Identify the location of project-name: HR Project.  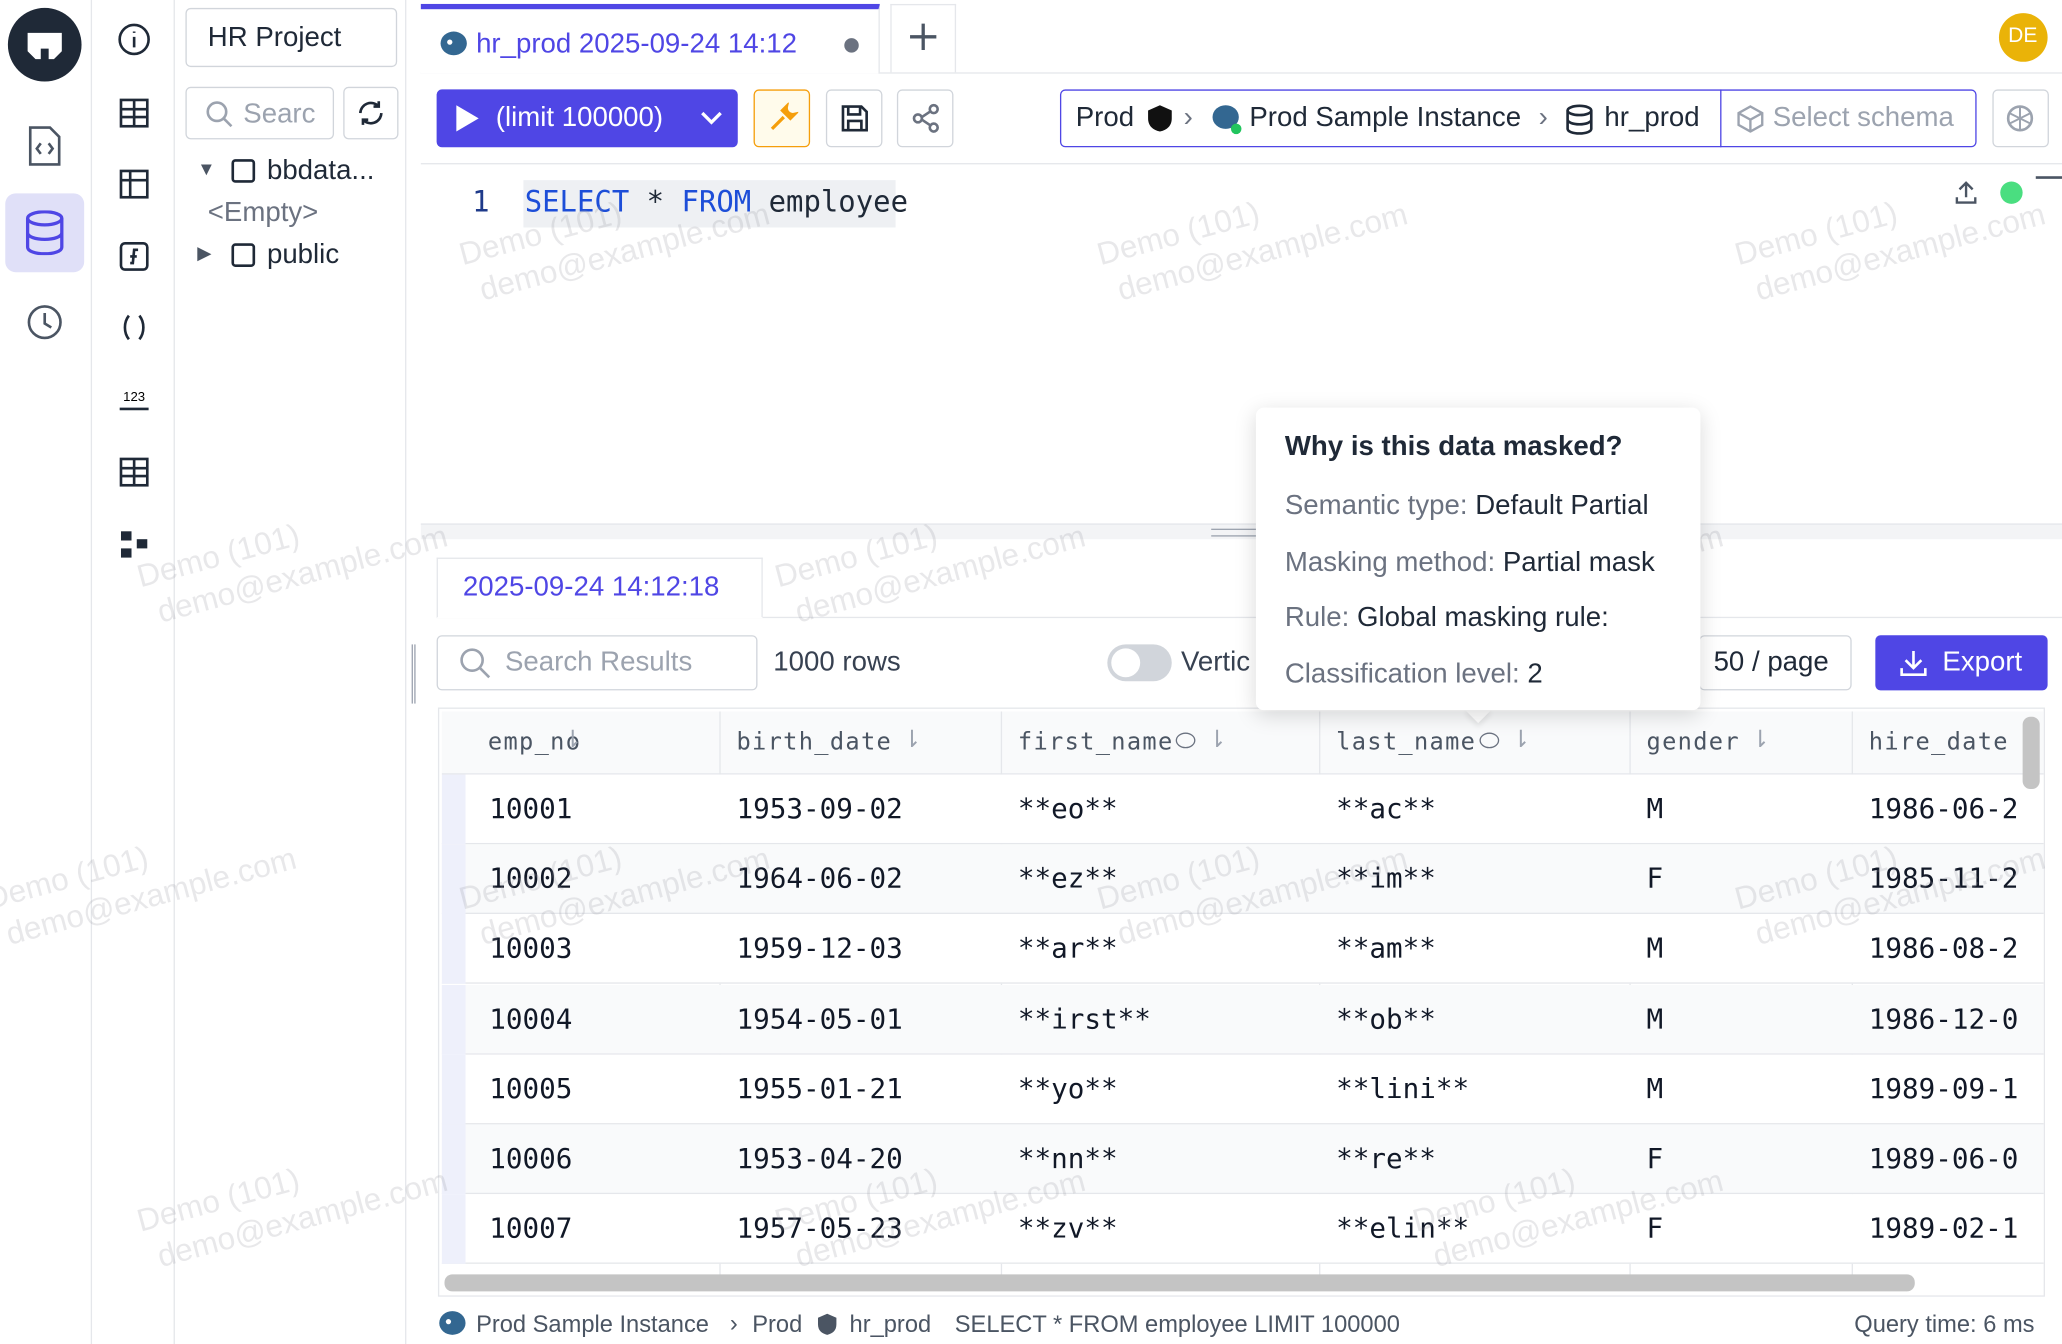
(274, 37).